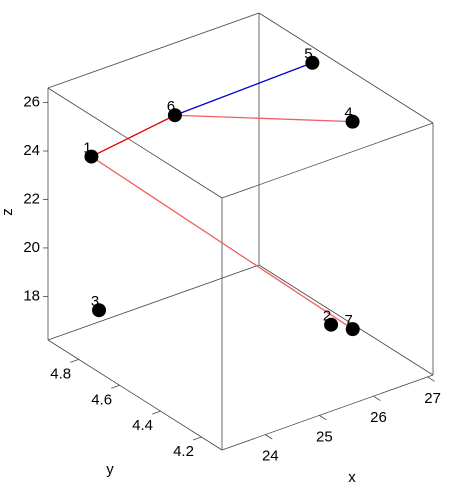 The image size is (454, 486). What do you see at coordinates (95, 301) in the screenshot?
I see `point-label: 3` at bounding box center [95, 301].